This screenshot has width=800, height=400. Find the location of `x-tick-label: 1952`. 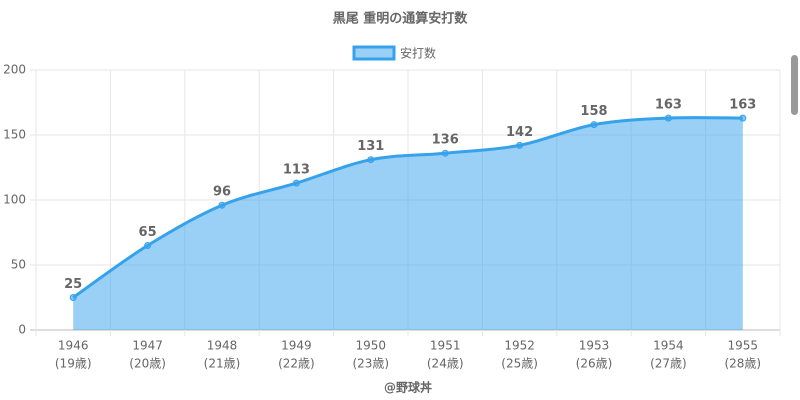

x-tick-label: 1952 is located at coordinates (519, 346).